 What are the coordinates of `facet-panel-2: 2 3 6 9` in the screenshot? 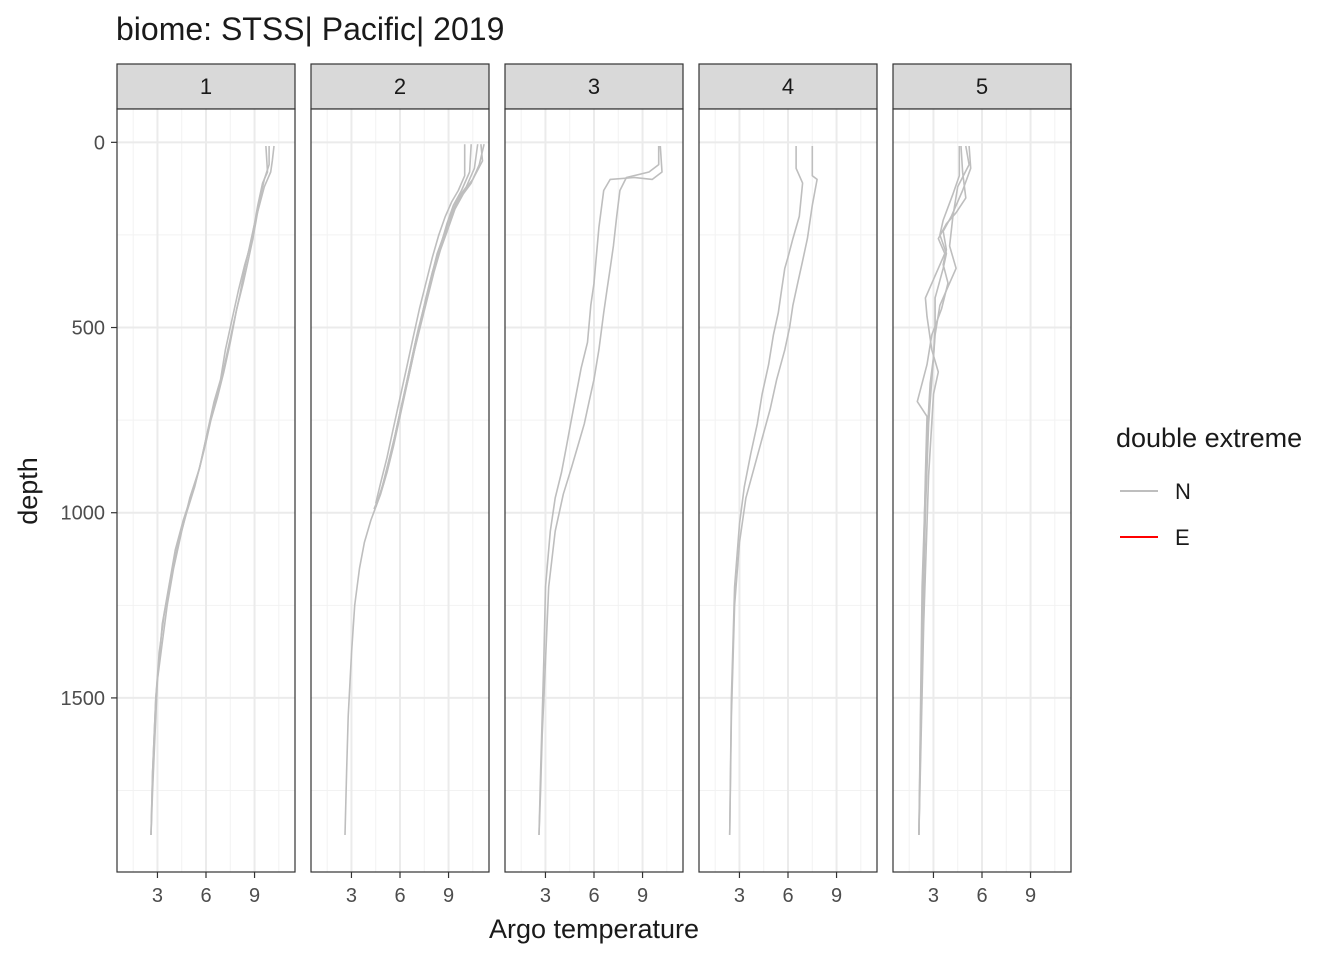 It's located at (400, 485).